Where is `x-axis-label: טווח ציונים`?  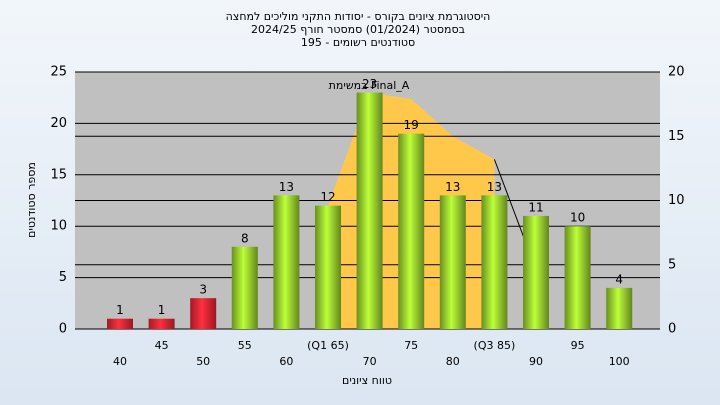 x-axis-label: טווח ציונים is located at coordinates (367, 380).